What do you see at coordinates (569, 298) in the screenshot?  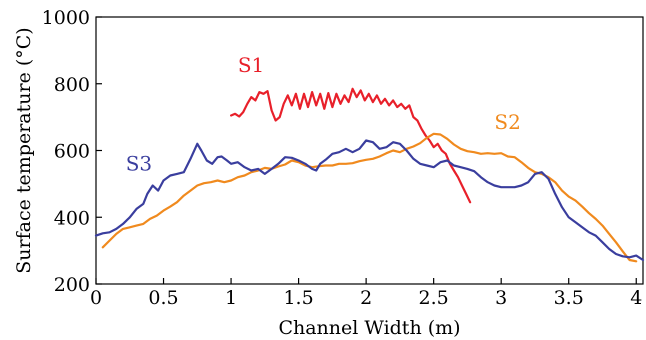 I see `x-tick-label: 3.5` at bounding box center [569, 298].